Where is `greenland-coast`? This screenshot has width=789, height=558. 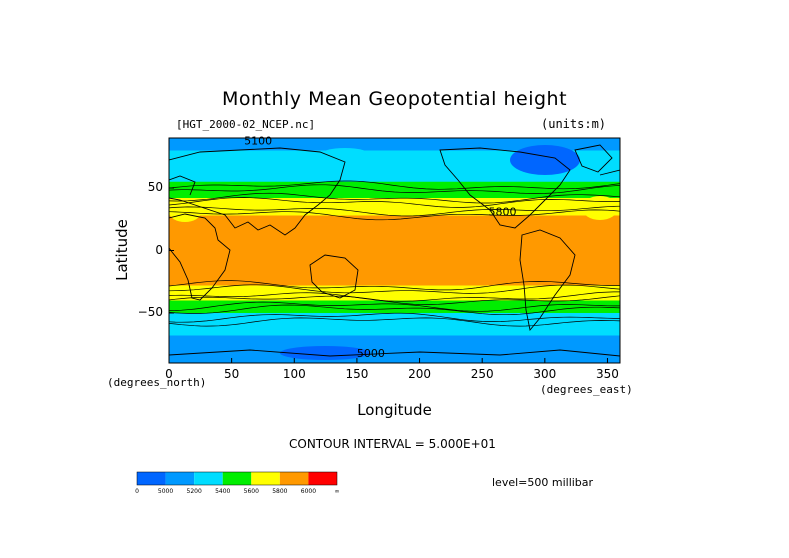 greenland-coast is located at coordinates (593, 158).